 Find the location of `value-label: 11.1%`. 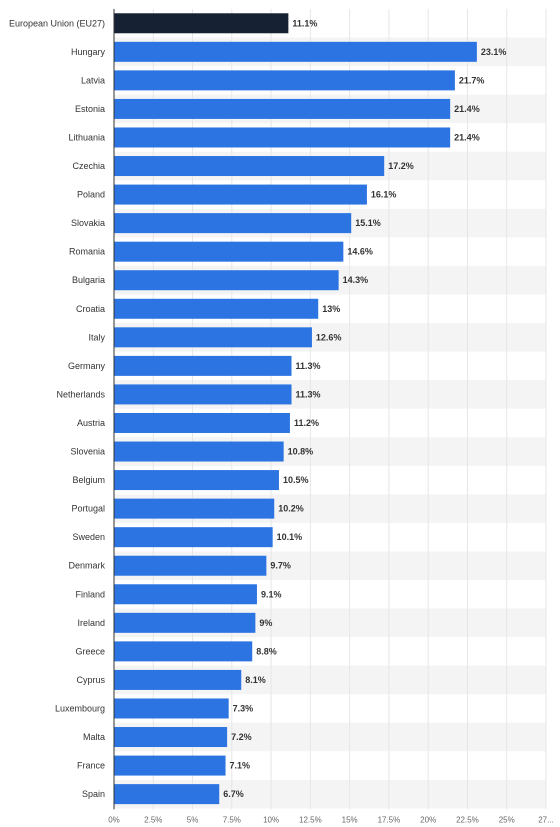

value-label: 11.1% is located at coordinates (304, 23).